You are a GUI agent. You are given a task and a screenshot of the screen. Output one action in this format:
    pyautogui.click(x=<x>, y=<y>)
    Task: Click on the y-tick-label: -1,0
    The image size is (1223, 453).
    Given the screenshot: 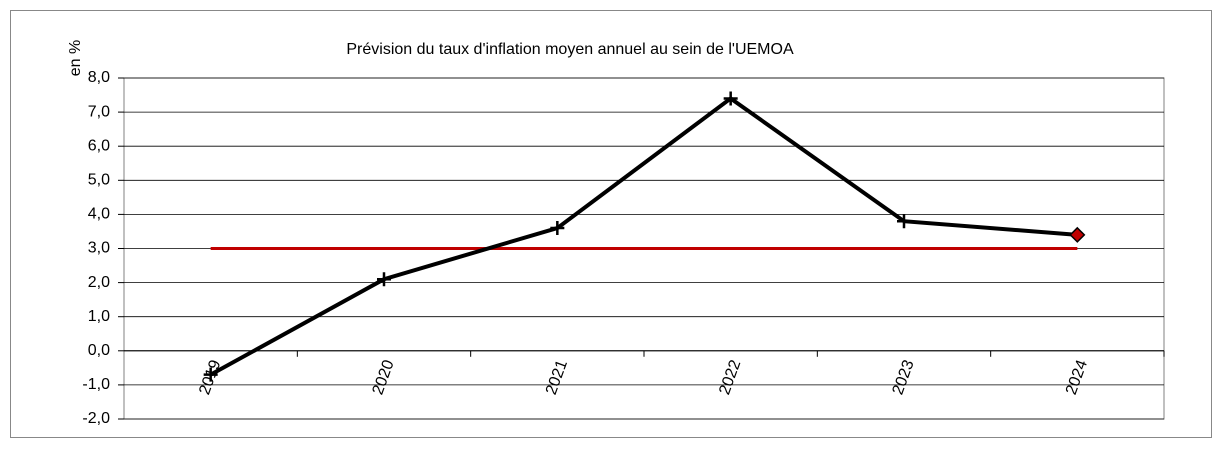 What is the action you would take?
    pyautogui.click(x=96, y=384)
    